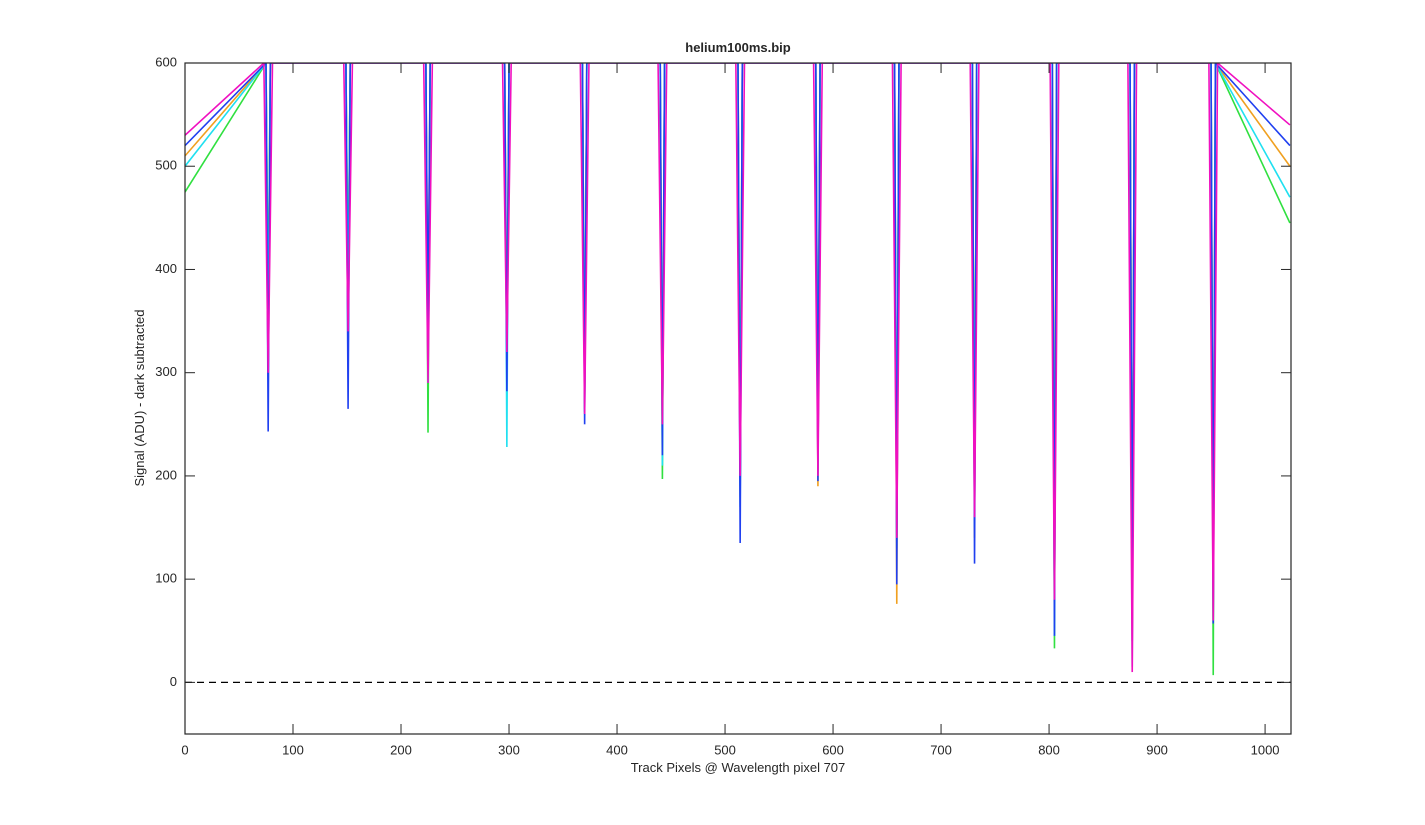 This screenshot has height=825, width=1425. I want to click on x-tick-label: 800, so click(1049, 749).